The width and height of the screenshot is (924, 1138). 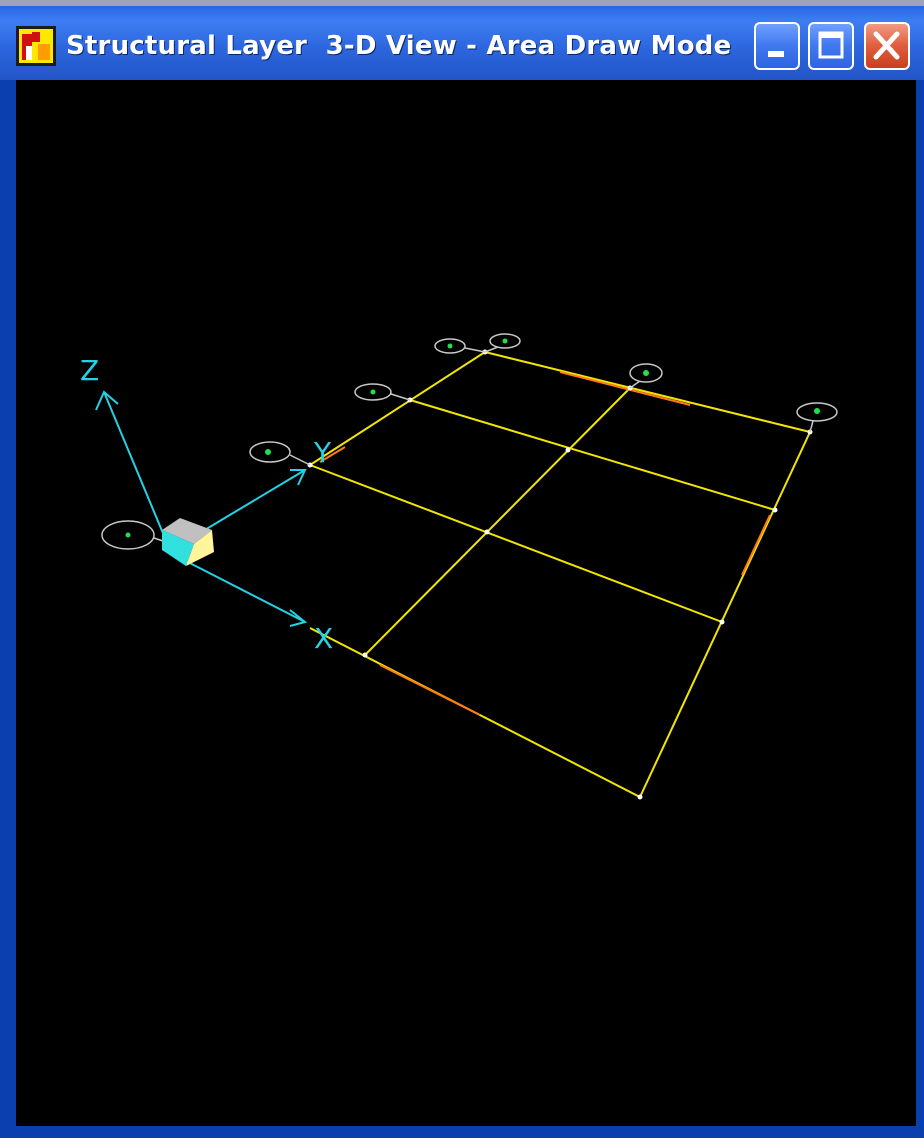 I want to click on maximize-icon, so click(x=831, y=45).